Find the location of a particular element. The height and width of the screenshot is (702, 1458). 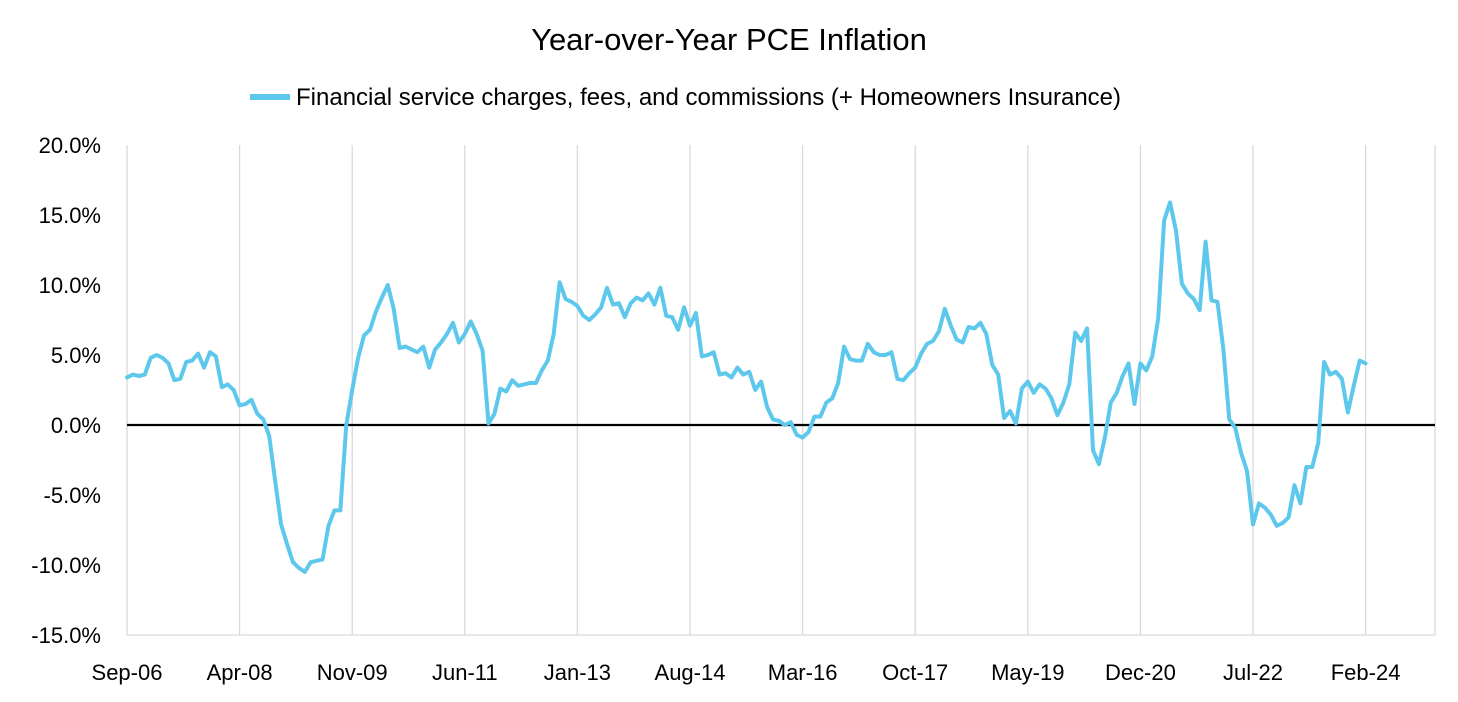

x-tick-label: Jun-11 is located at coordinates (465, 672).